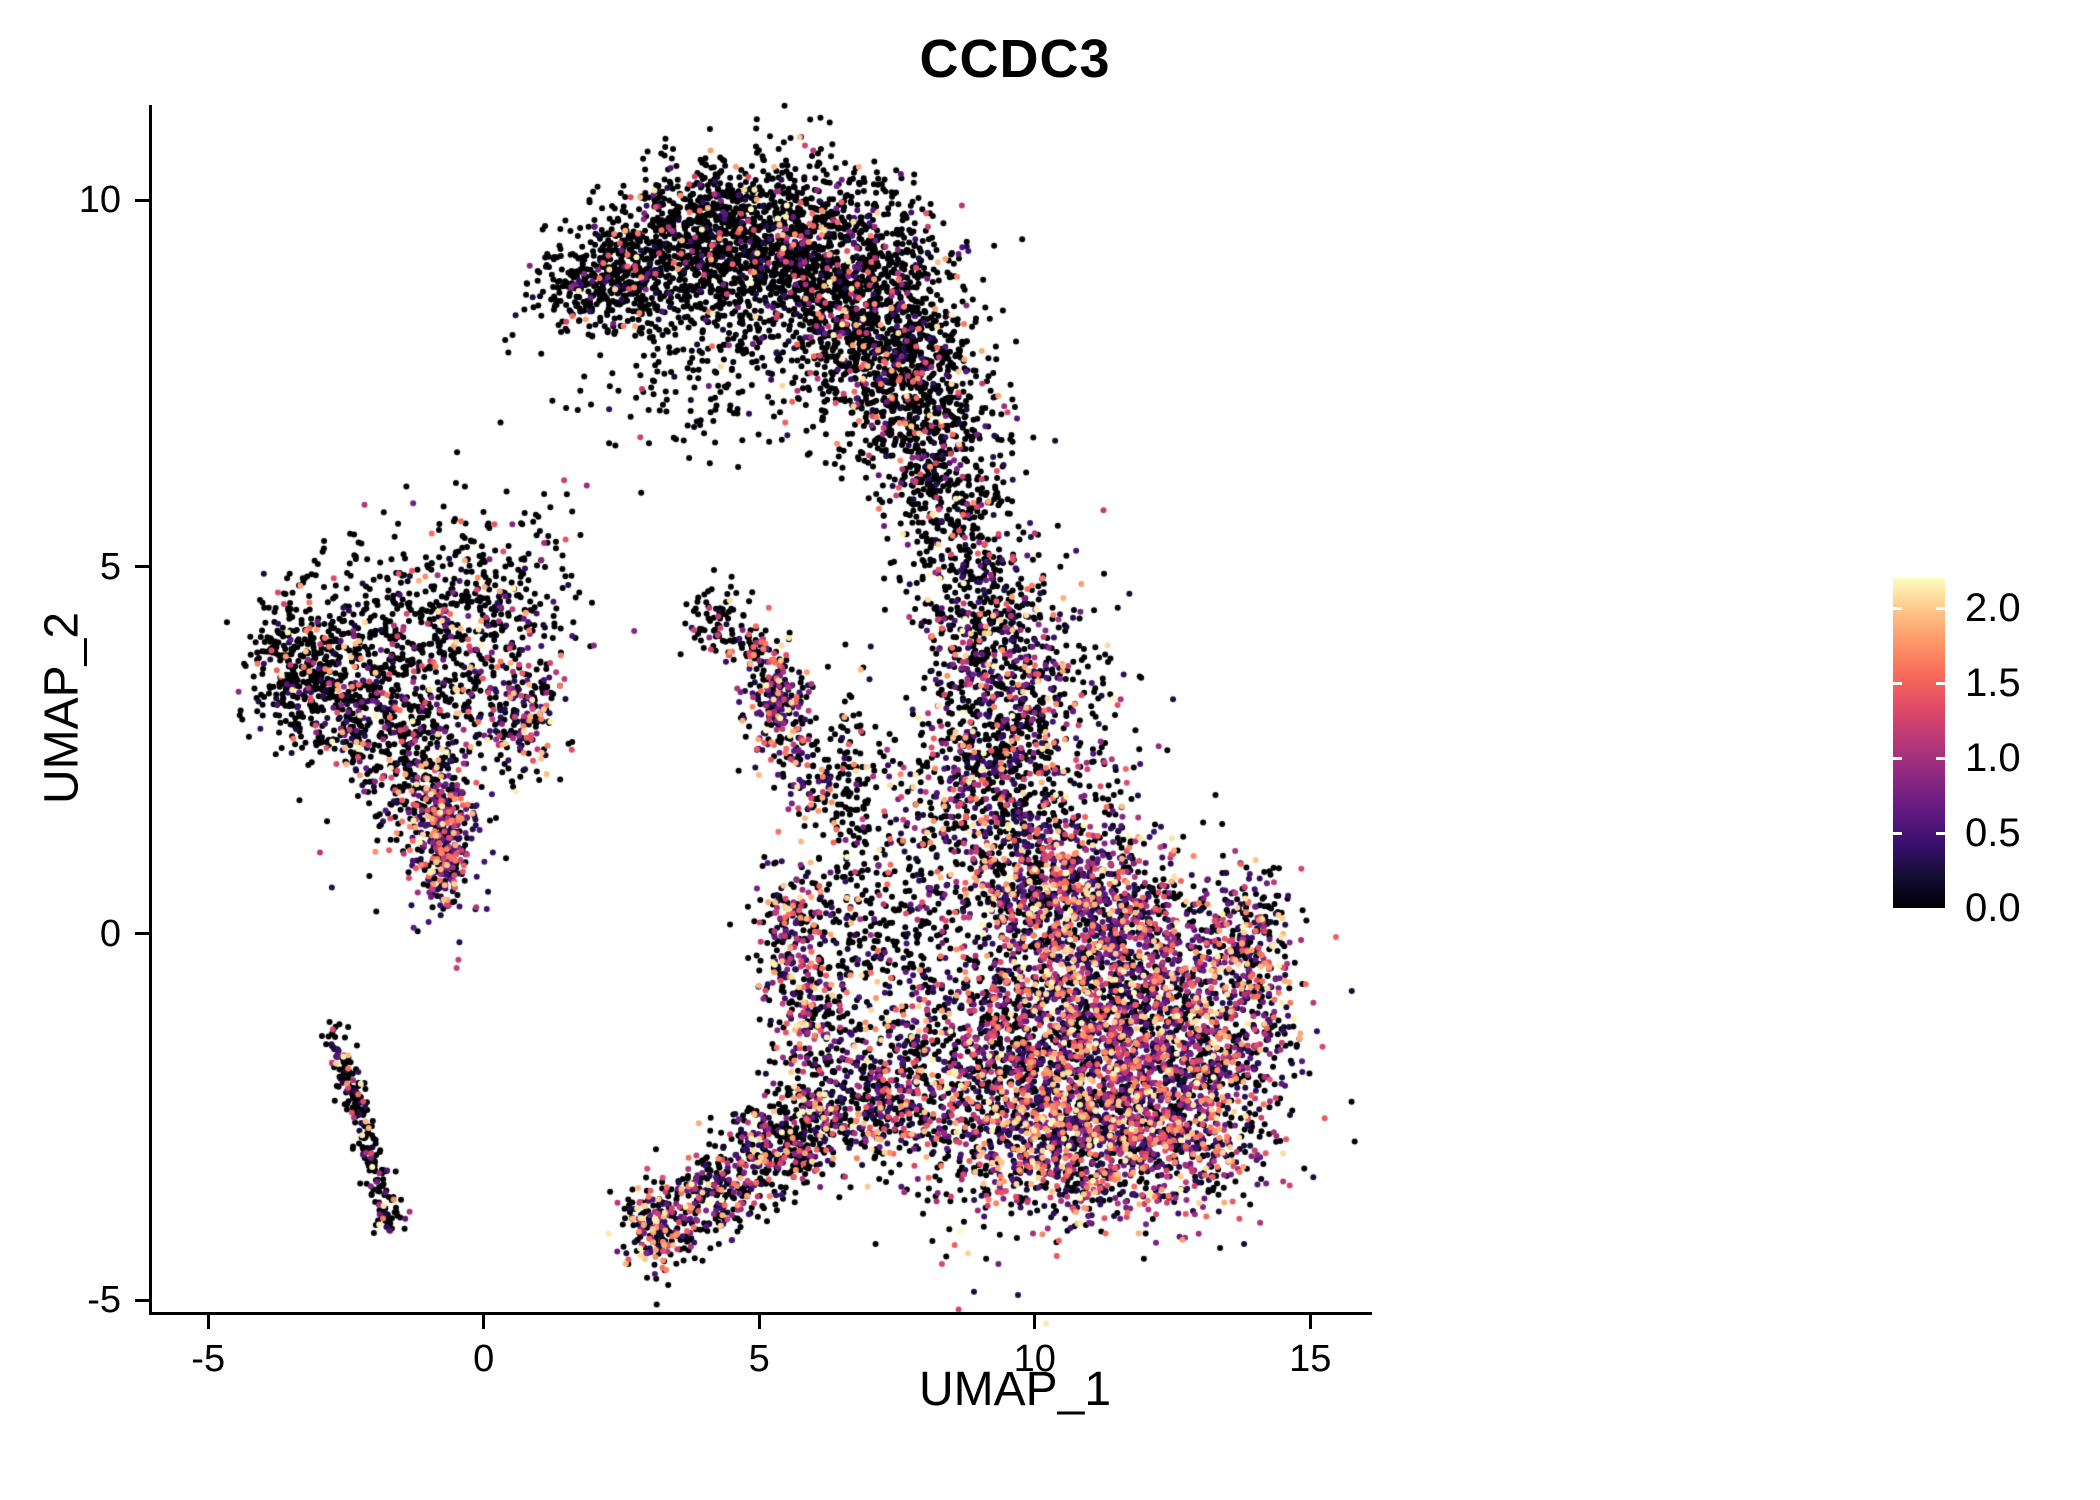  What do you see at coordinates (1015, 59) in the screenshot?
I see `plot-title: CCDC3` at bounding box center [1015, 59].